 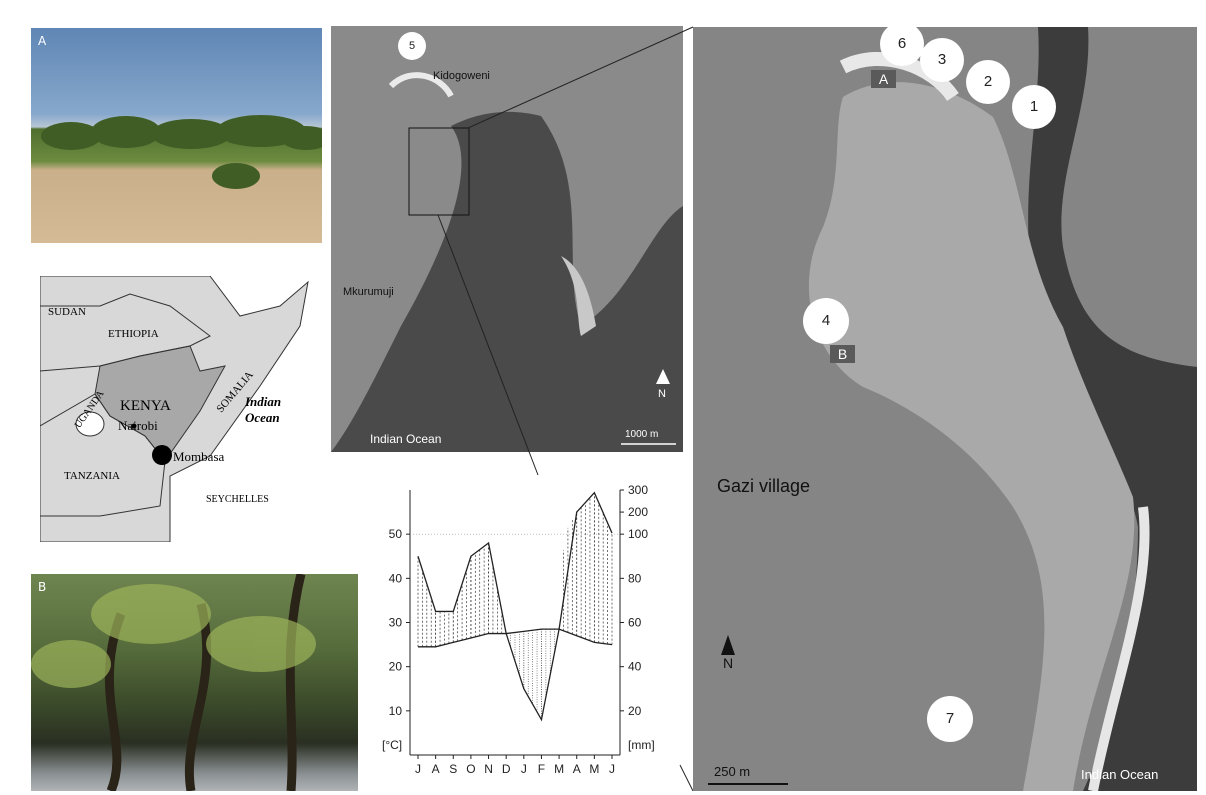 What do you see at coordinates (541, 769) in the screenshot?
I see `x-tick-label: F` at bounding box center [541, 769].